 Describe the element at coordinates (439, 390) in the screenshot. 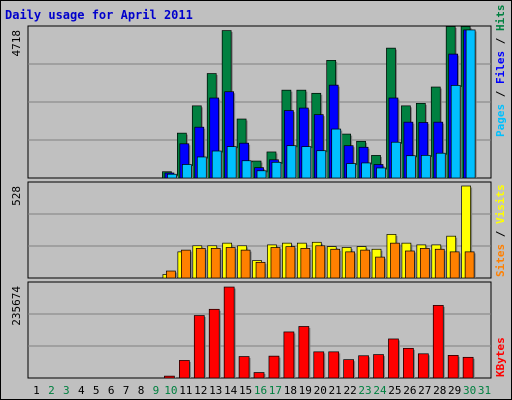

I see `x-tick-label-day-28: 28` at that location.